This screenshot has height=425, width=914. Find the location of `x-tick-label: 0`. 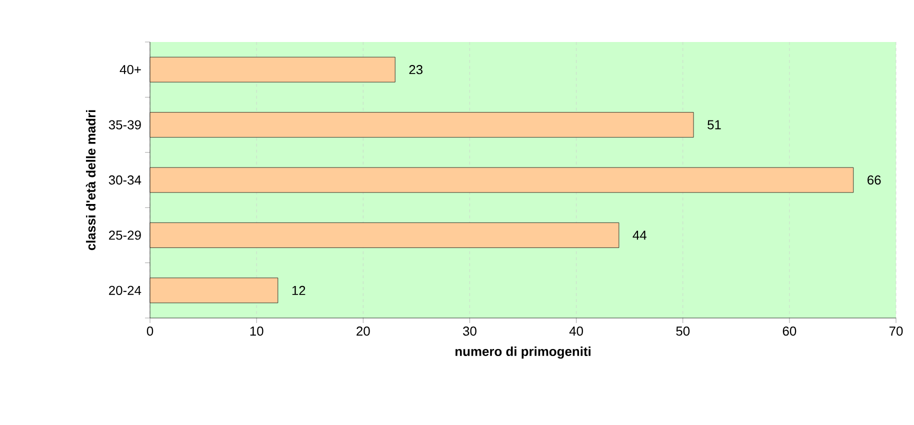

x-tick-label: 0 is located at coordinates (150, 331).